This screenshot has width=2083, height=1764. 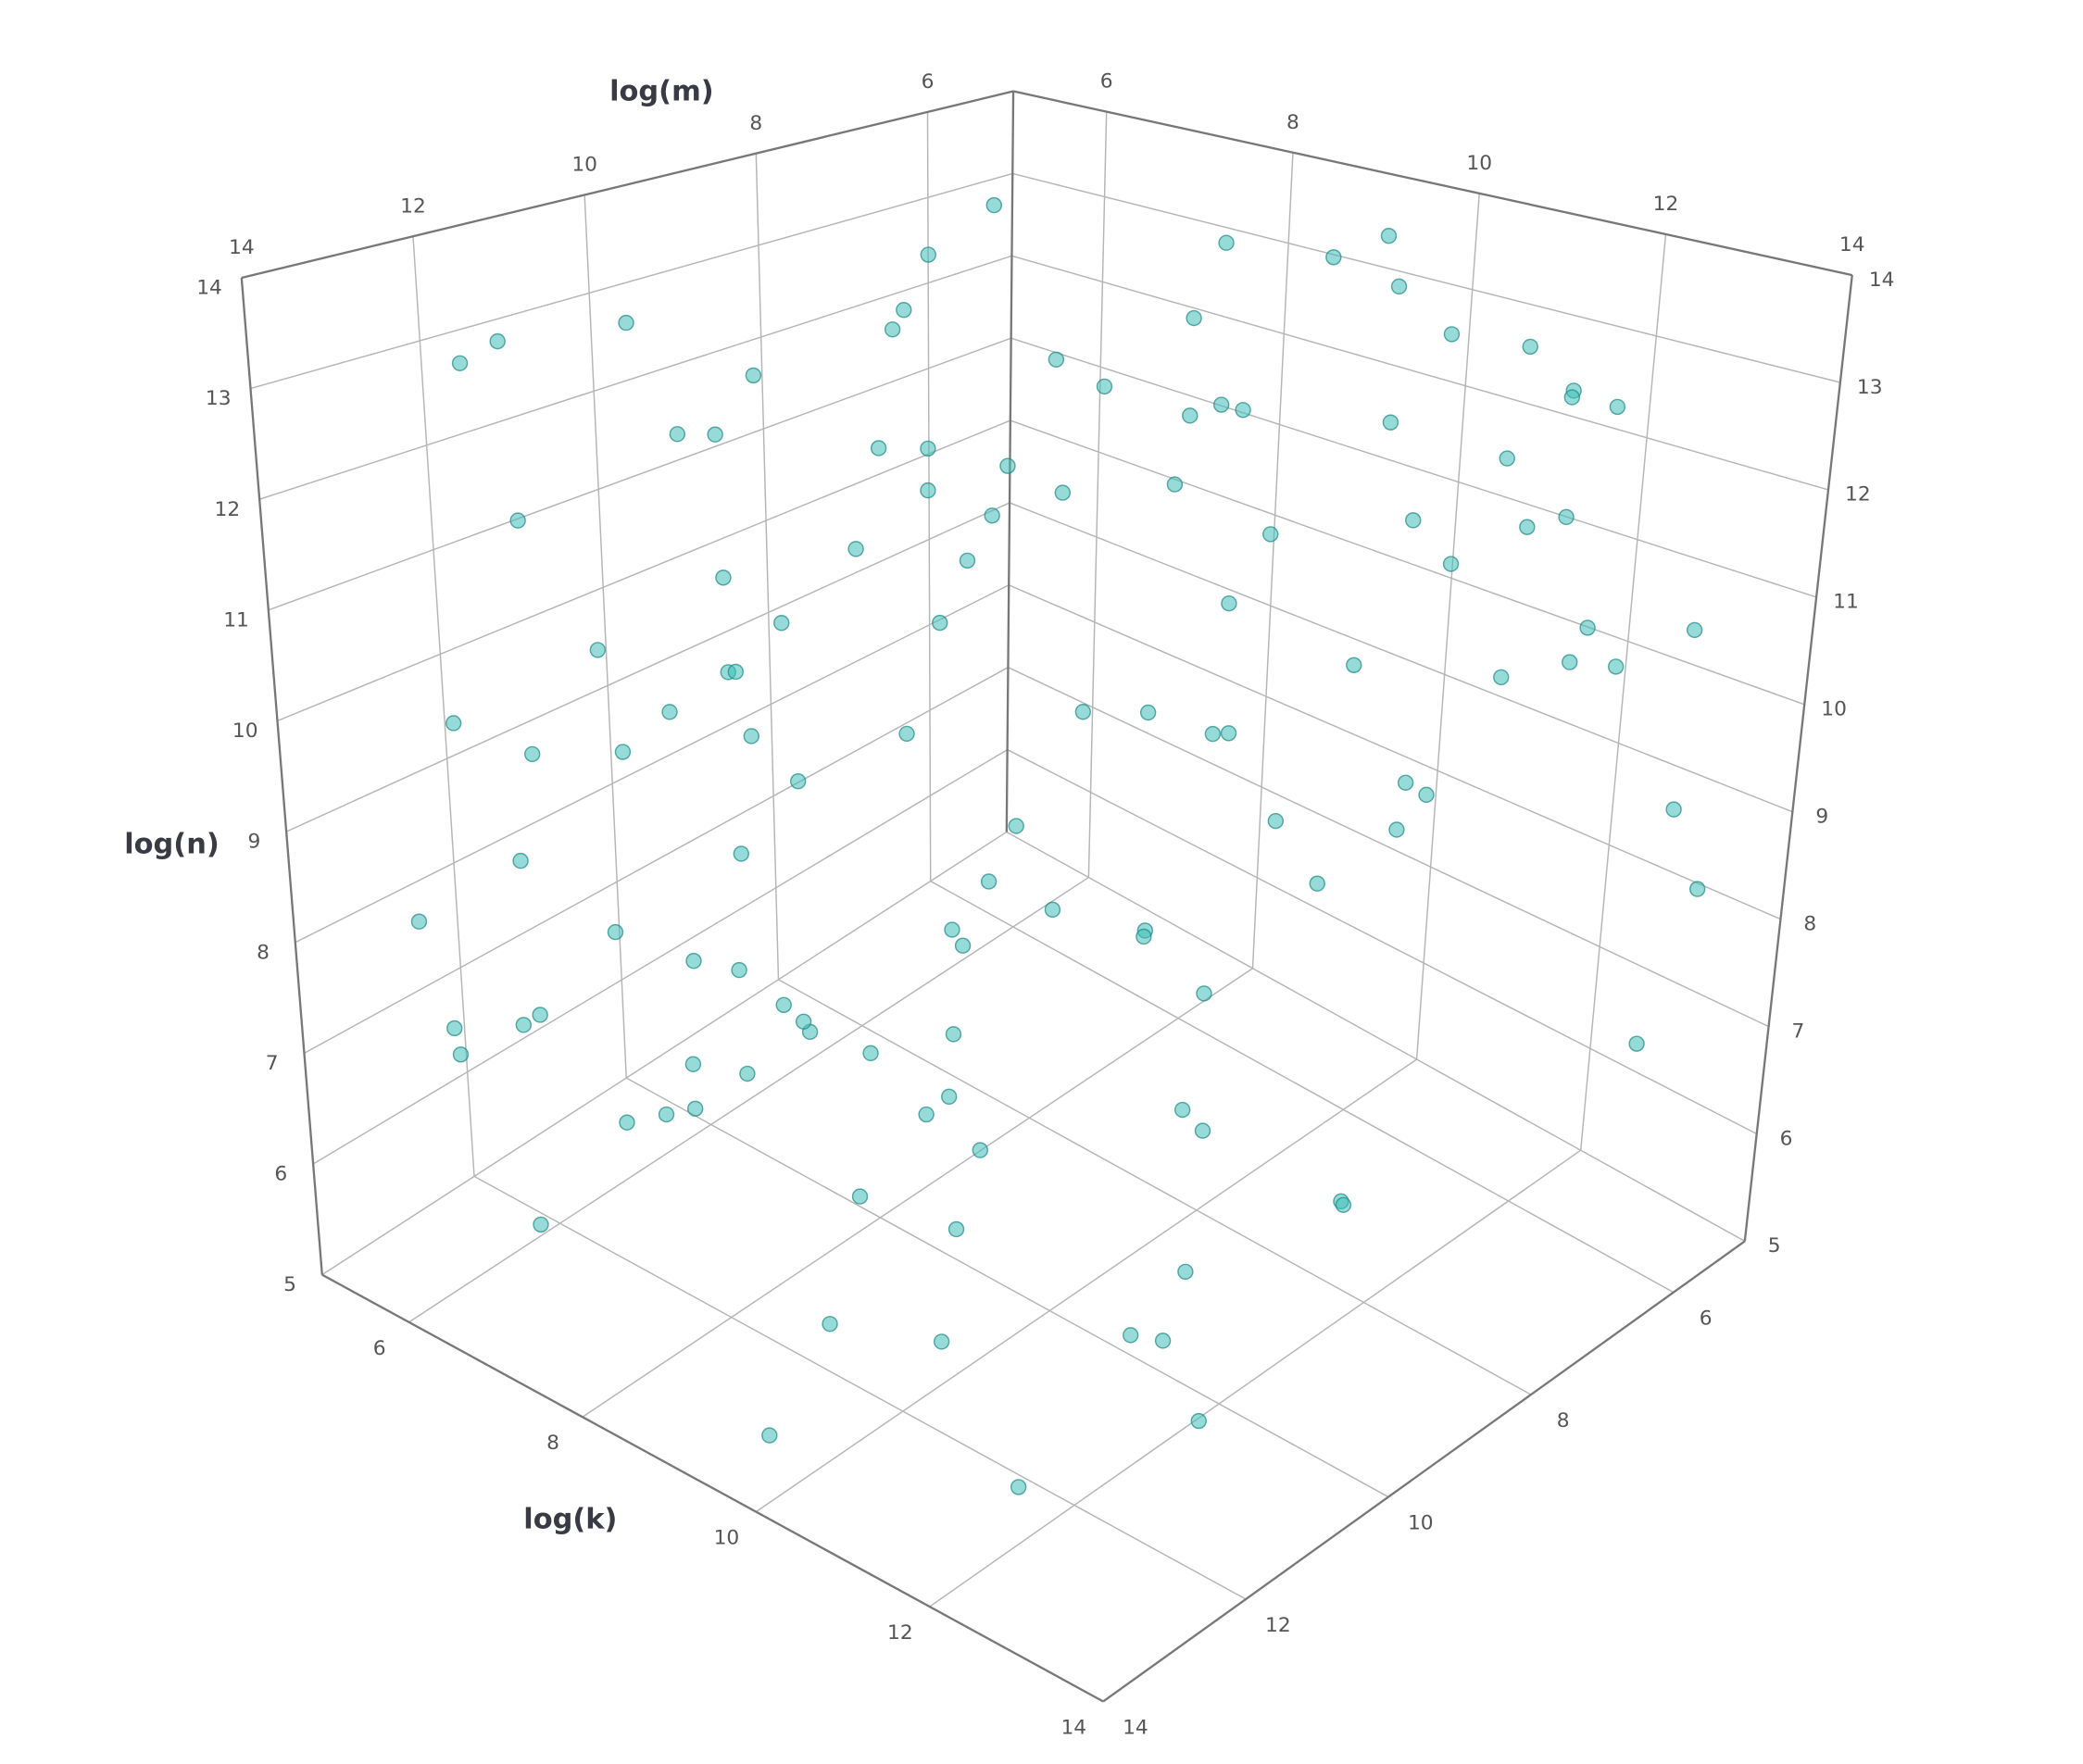 What do you see at coordinates (272, 1064) in the screenshot?
I see `tick-label: 7` at bounding box center [272, 1064].